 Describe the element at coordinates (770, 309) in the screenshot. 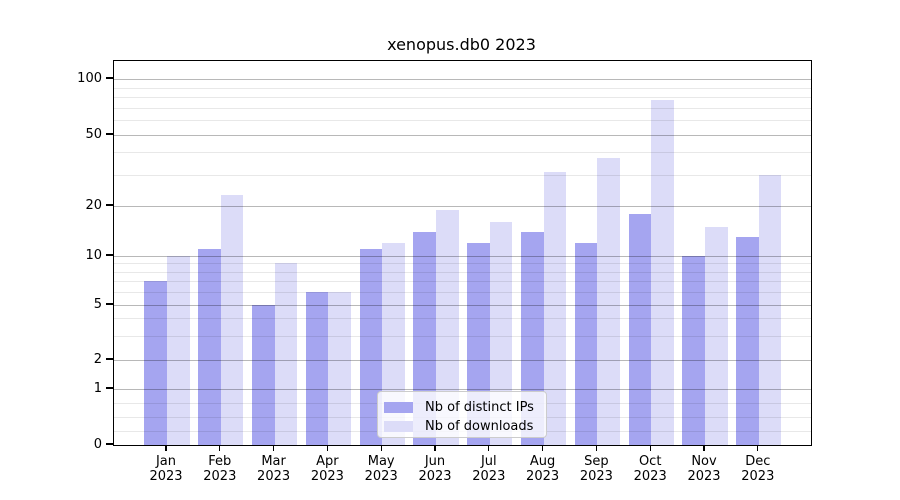

I see `bar-downloads-dec` at that location.